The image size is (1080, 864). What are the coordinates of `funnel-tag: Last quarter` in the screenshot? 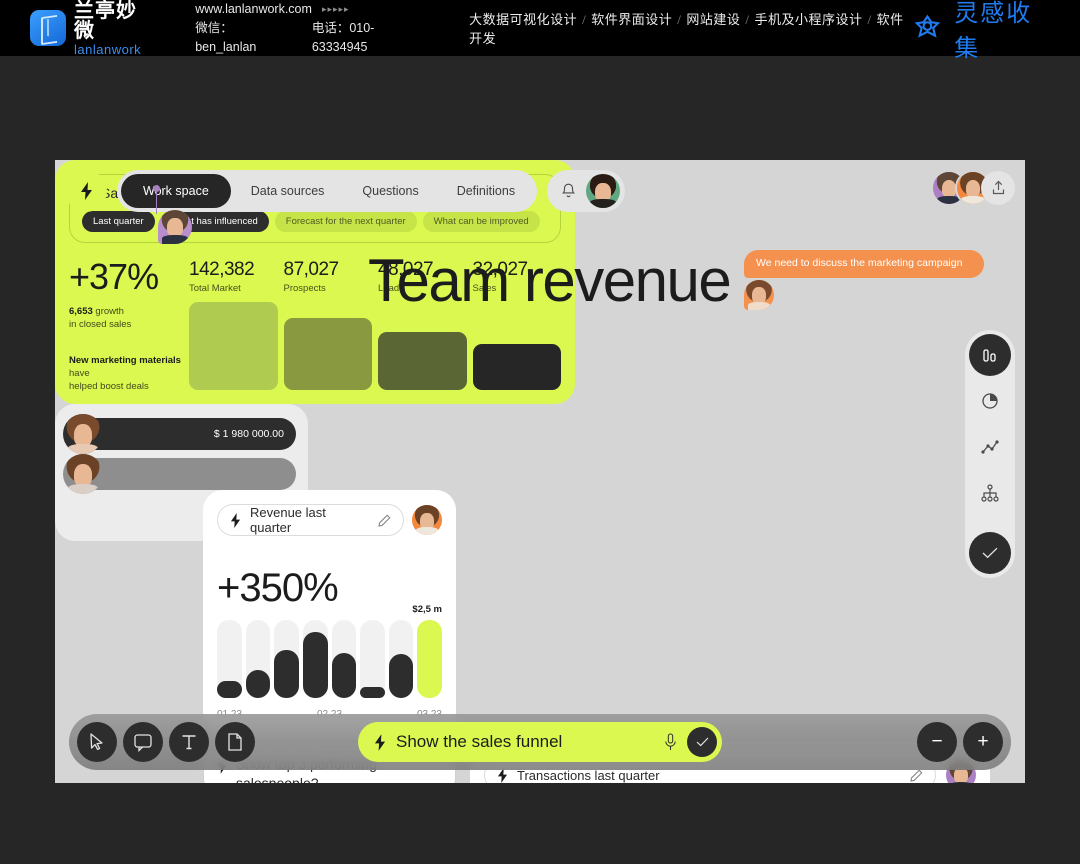 It's located at (118, 221).